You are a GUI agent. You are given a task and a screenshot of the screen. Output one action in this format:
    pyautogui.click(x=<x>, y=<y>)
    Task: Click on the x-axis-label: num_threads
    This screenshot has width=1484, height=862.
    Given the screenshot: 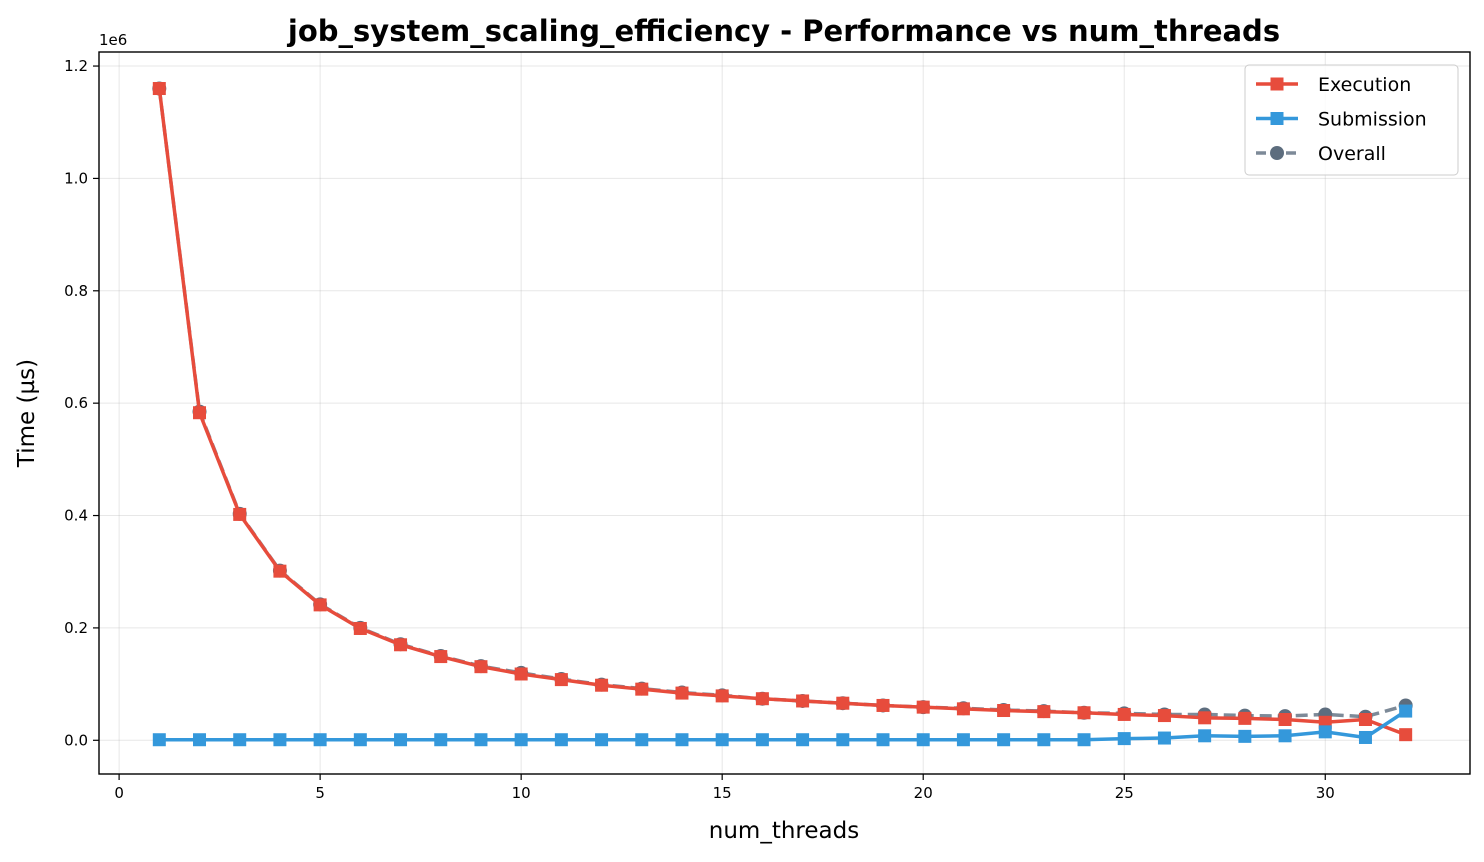 What is the action you would take?
    pyautogui.click(x=784, y=831)
    